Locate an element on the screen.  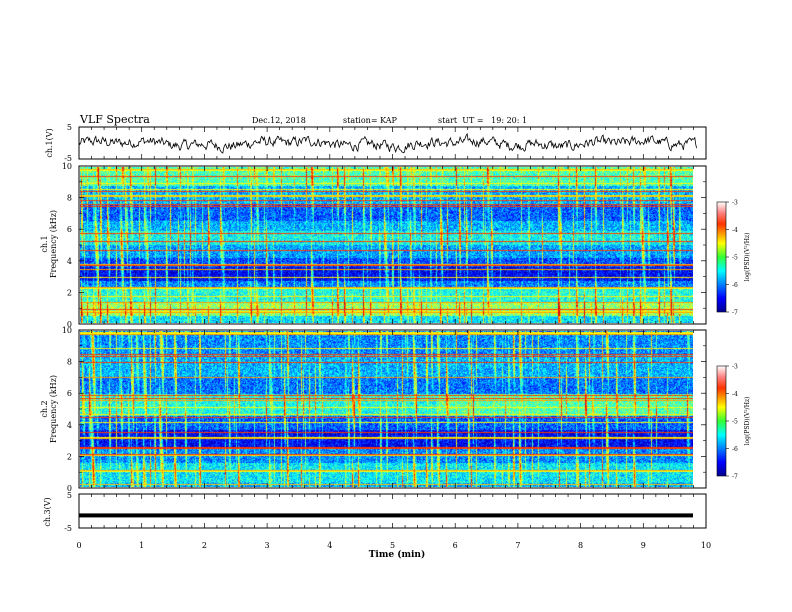
ch1-colorbar-bar is located at coordinates (721, 257).